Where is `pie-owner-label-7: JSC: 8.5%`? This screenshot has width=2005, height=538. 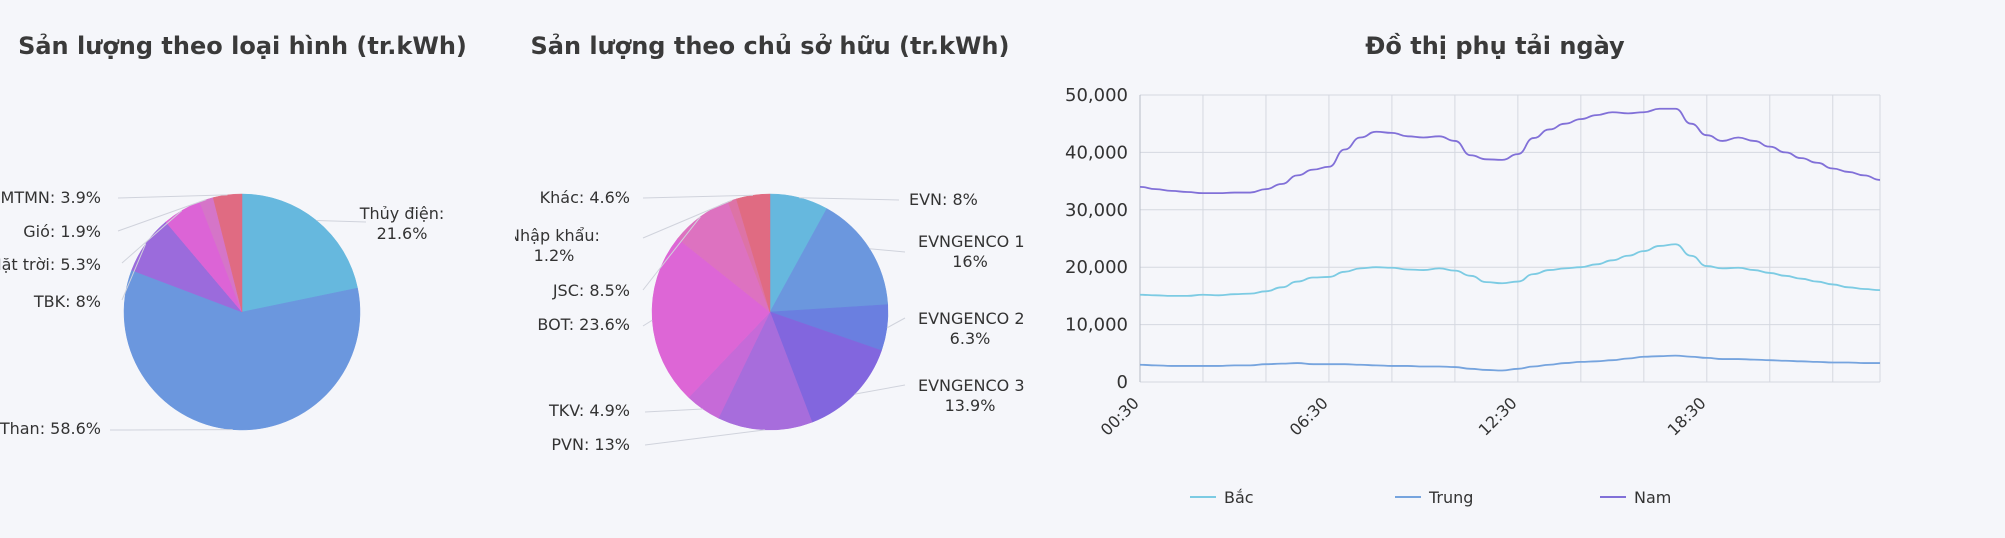 pie-owner-label-7: JSC: 8.5% is located at coordinates (591, 290).